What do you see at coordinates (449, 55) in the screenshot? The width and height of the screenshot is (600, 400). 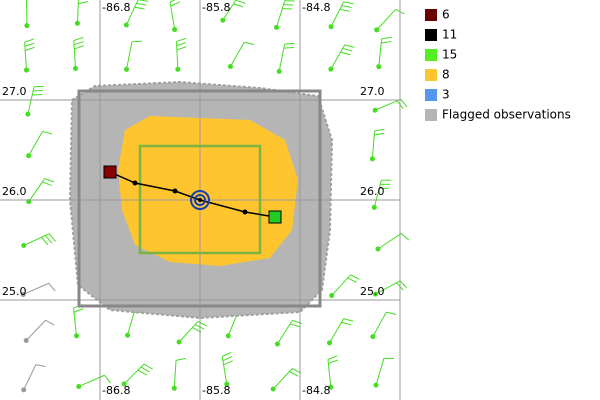 I see `legend-label: 15` at bounding box center [449, 55].